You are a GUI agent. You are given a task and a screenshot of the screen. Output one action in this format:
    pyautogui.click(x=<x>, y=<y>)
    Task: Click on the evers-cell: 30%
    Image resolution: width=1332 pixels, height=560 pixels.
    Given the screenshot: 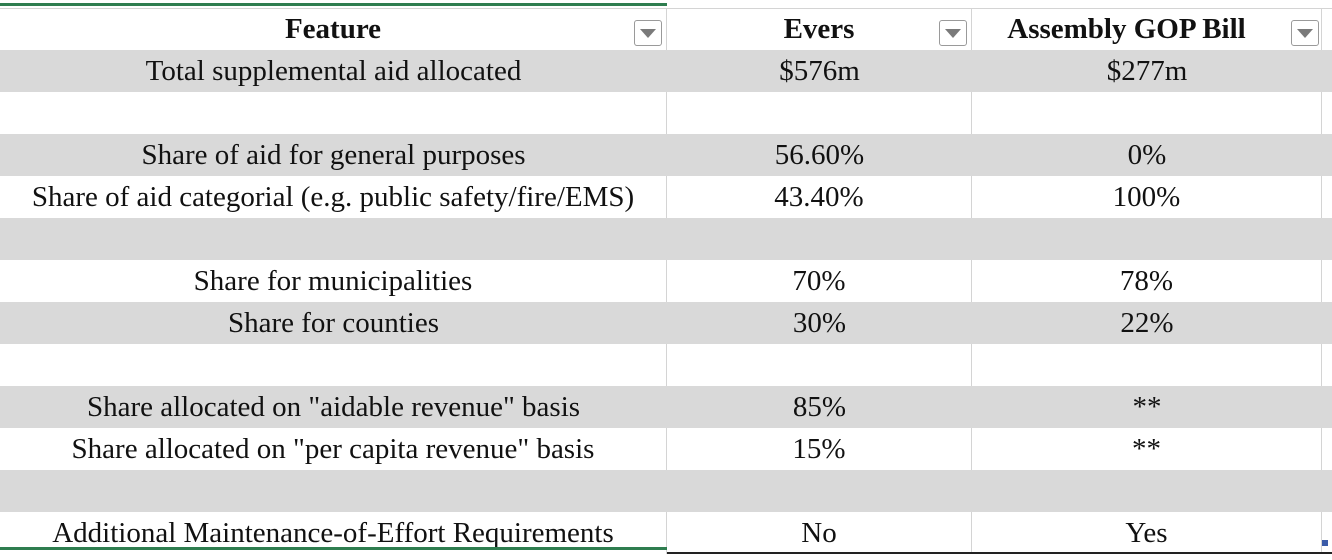 What is the action you would take?
    pyautogui.click(x=819, y=322)
    